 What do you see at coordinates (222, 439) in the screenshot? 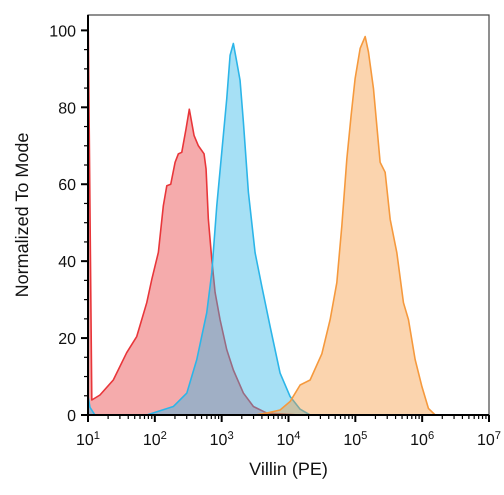
I see `x-tick-label: 10$^{3}$` at bounding box center [222, 439].